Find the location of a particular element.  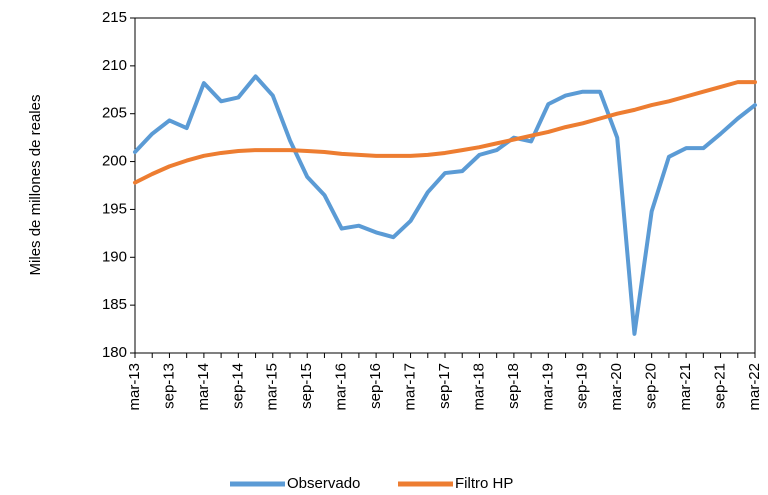

y-tick-label: 195 is located at coordinates (114, 208).